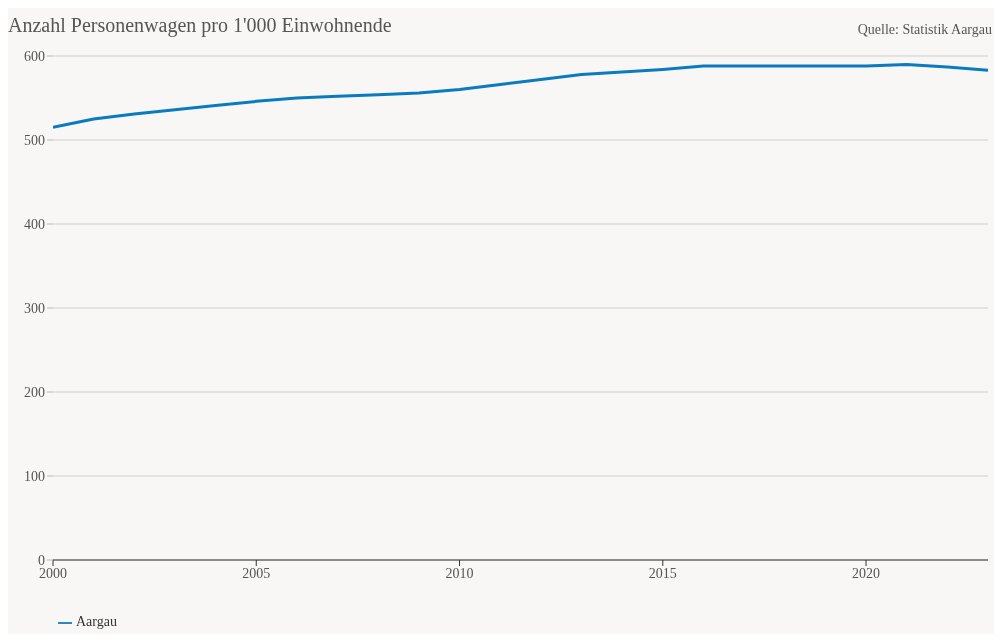  What do you see at coordinates (53, 573) in the screenshot?
I see `x-tick-label: 2000` at bounding box center [53, 573].